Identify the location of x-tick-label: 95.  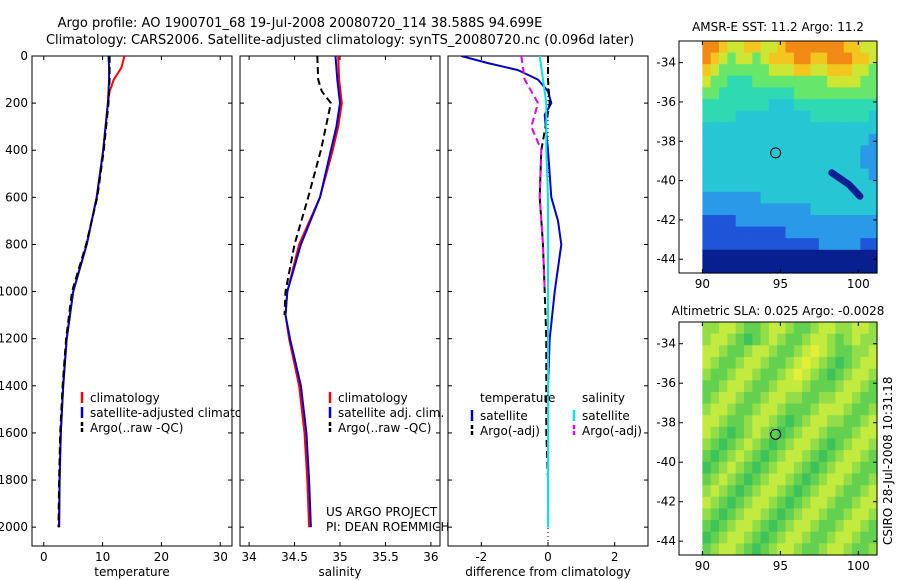
(780, 566).